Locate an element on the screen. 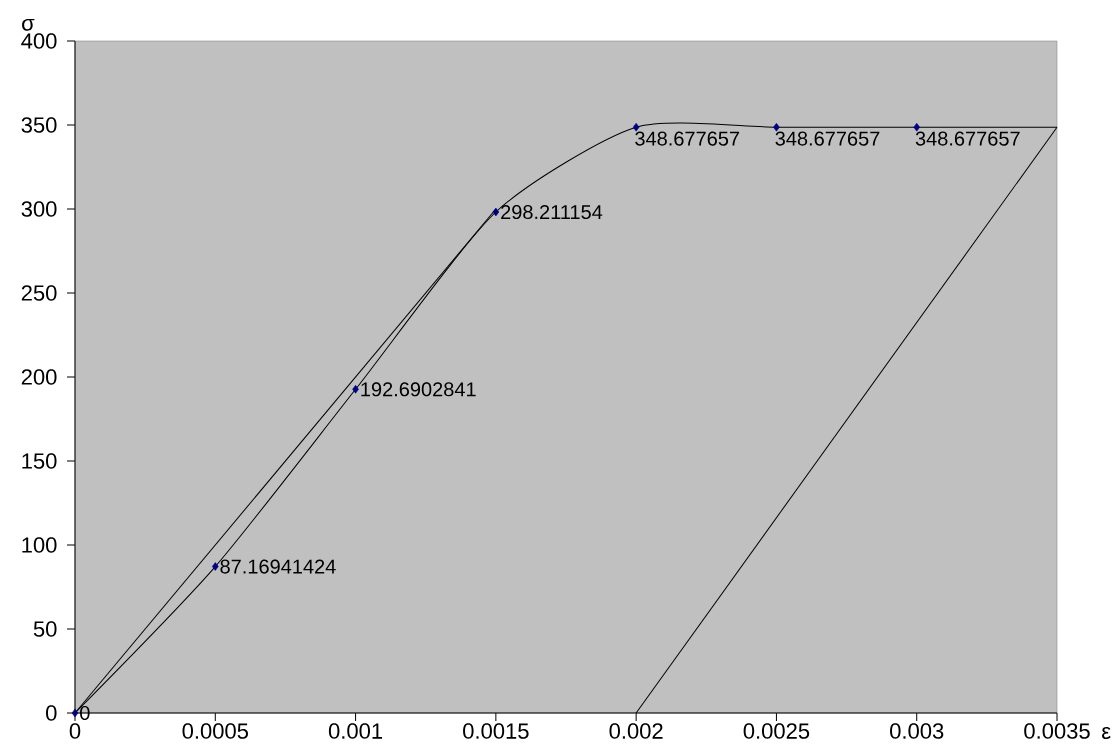 The width and height of the screenshot is (1117, 753). x-tick-label: 0.0005 is located at coordinates (215, 731).